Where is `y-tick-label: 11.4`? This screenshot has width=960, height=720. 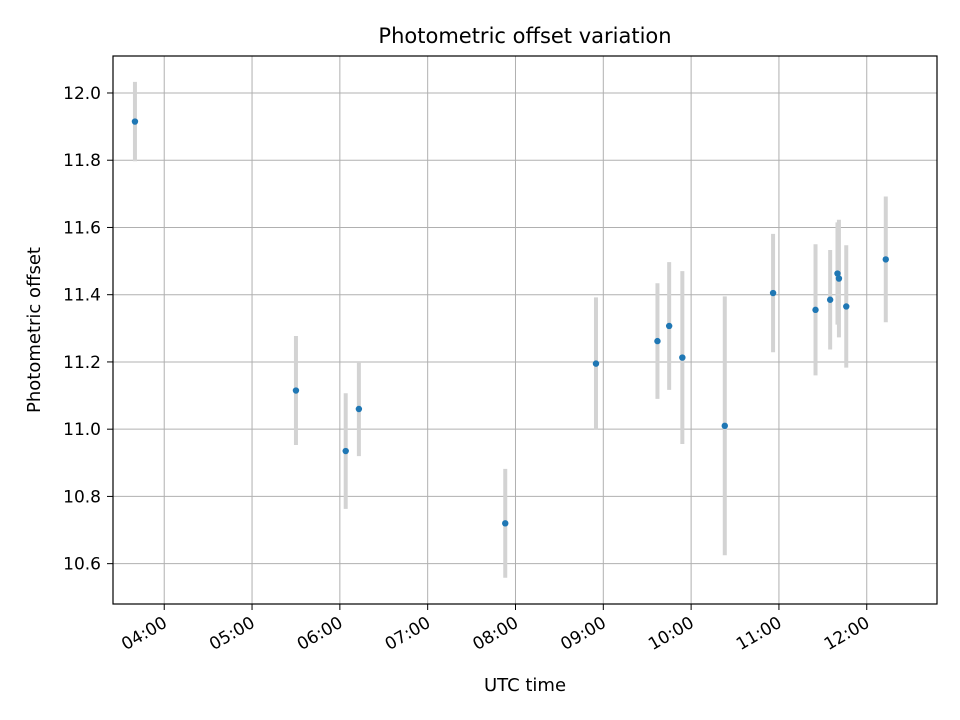
y-tick-label: 11.4 is located at coordinates (82, 296).